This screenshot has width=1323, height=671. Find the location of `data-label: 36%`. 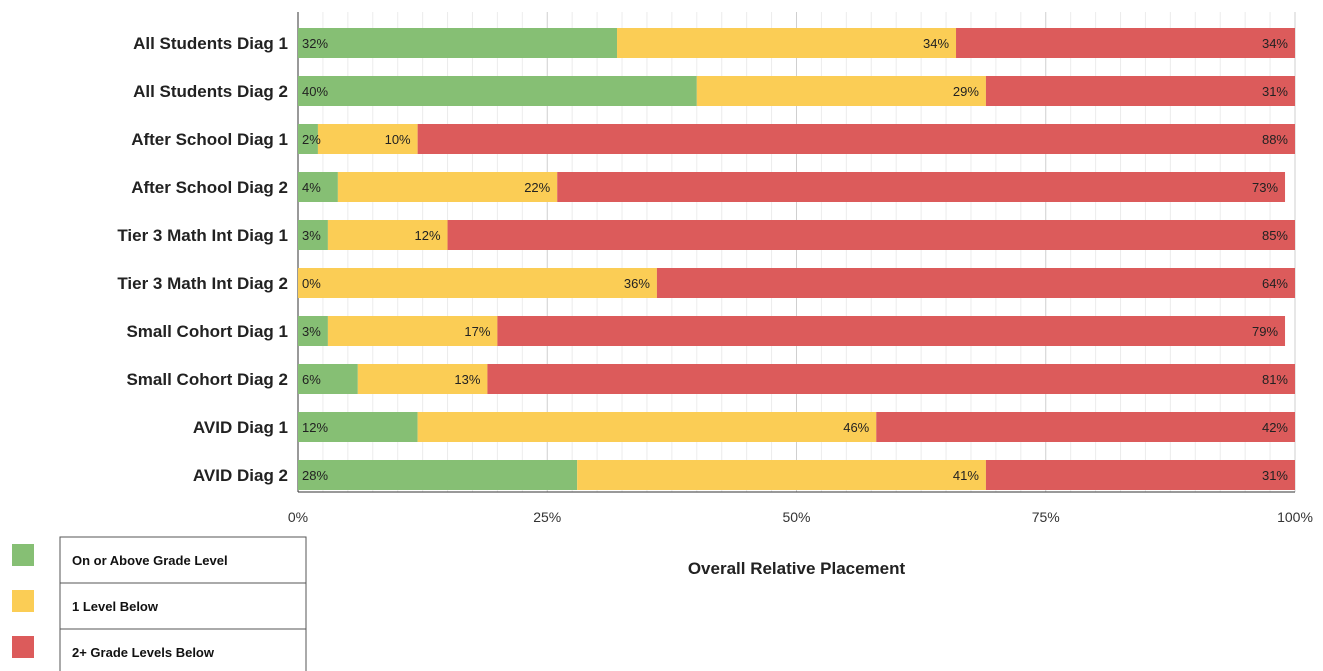

data-label: 36% is located at coordinates (637, 283).